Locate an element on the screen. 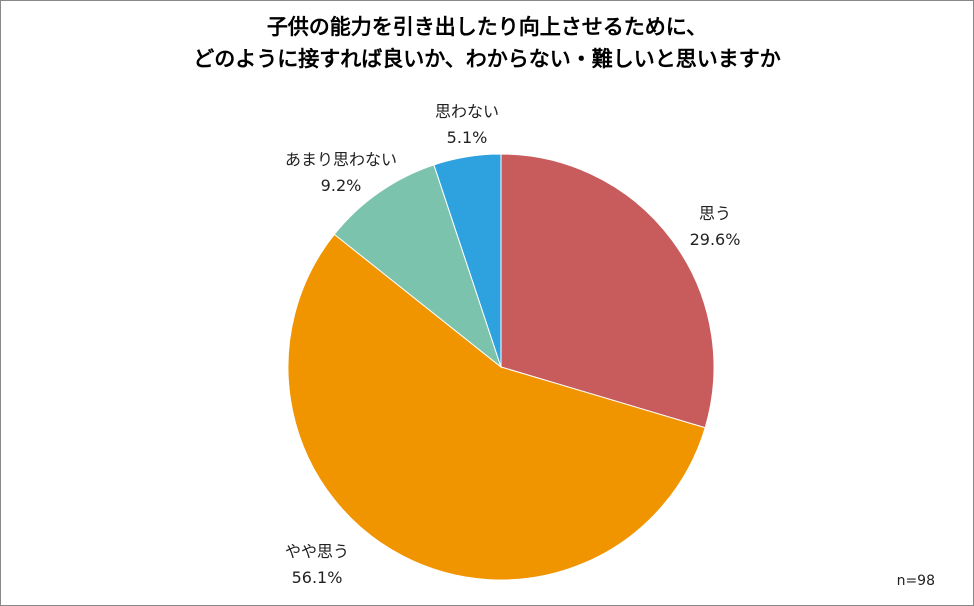 This screenshot has width=974, height=606. chart-title-line-2: どのように接すれば良いか、わからない・難しいと思いますか is located at coordinates (487, 59).